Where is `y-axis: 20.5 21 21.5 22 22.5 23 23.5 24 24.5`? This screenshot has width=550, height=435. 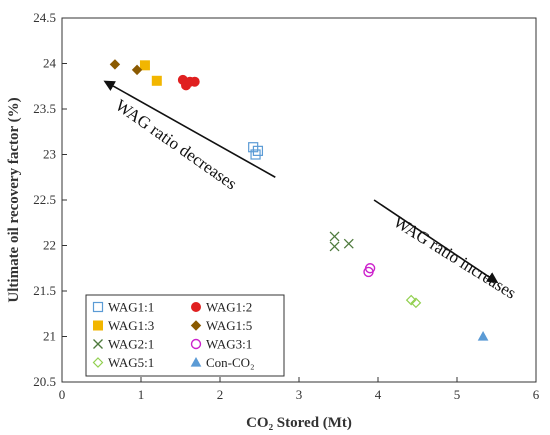
y-axis: 20.5 21 21.5 22 22.5 23 23.5 24 24.5 is located at coordinates (50, 199).